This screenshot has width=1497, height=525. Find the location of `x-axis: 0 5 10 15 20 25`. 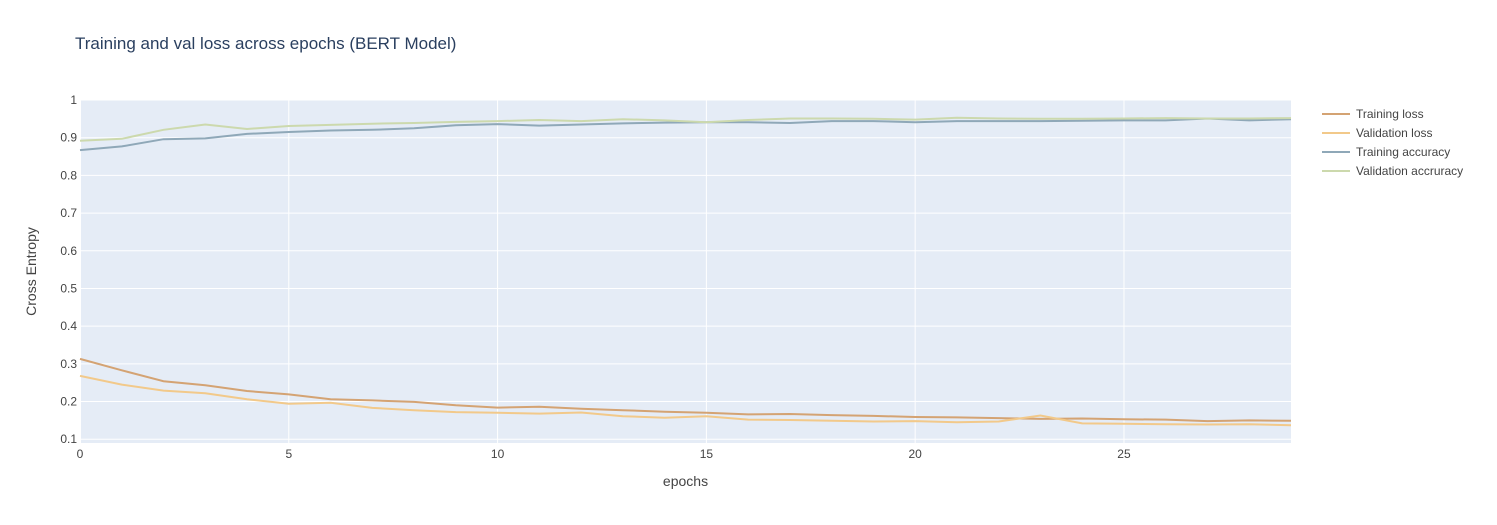

x-axis: 0 5 10 15 20 25 is located at coordinates (604, 454).